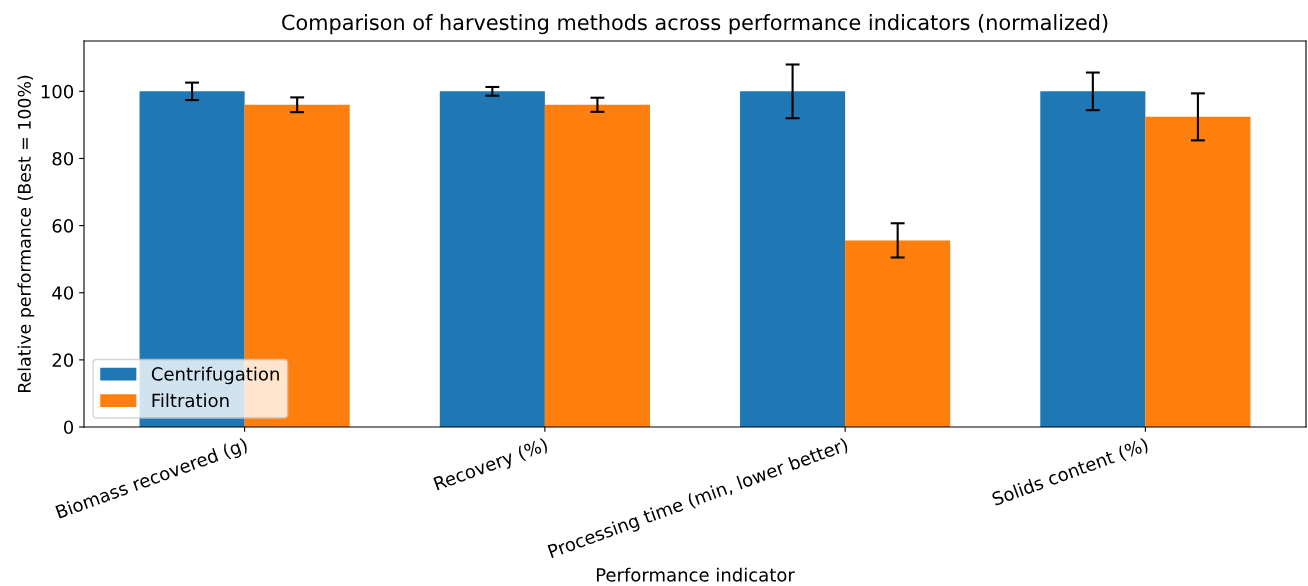  I want to click on legend-label: Filtration, so click(190, 400).